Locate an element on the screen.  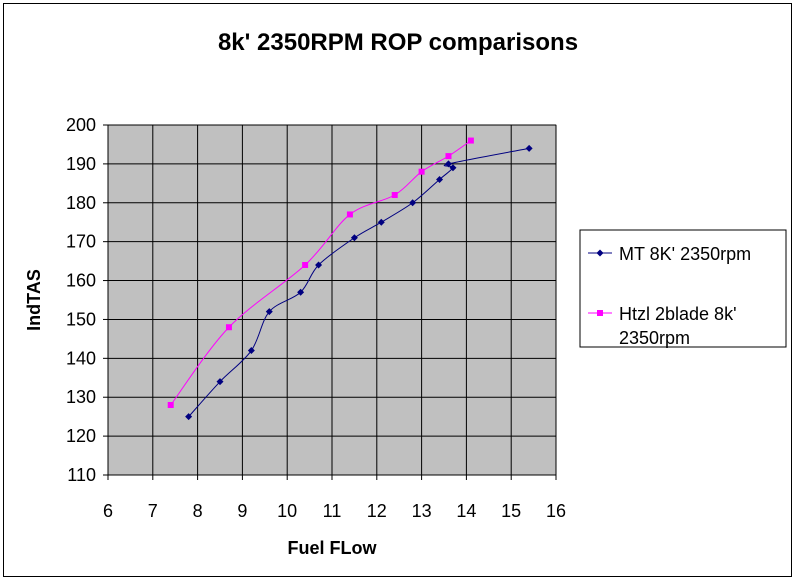
x-tick-label: 16 is located at coordinates (556, 511).